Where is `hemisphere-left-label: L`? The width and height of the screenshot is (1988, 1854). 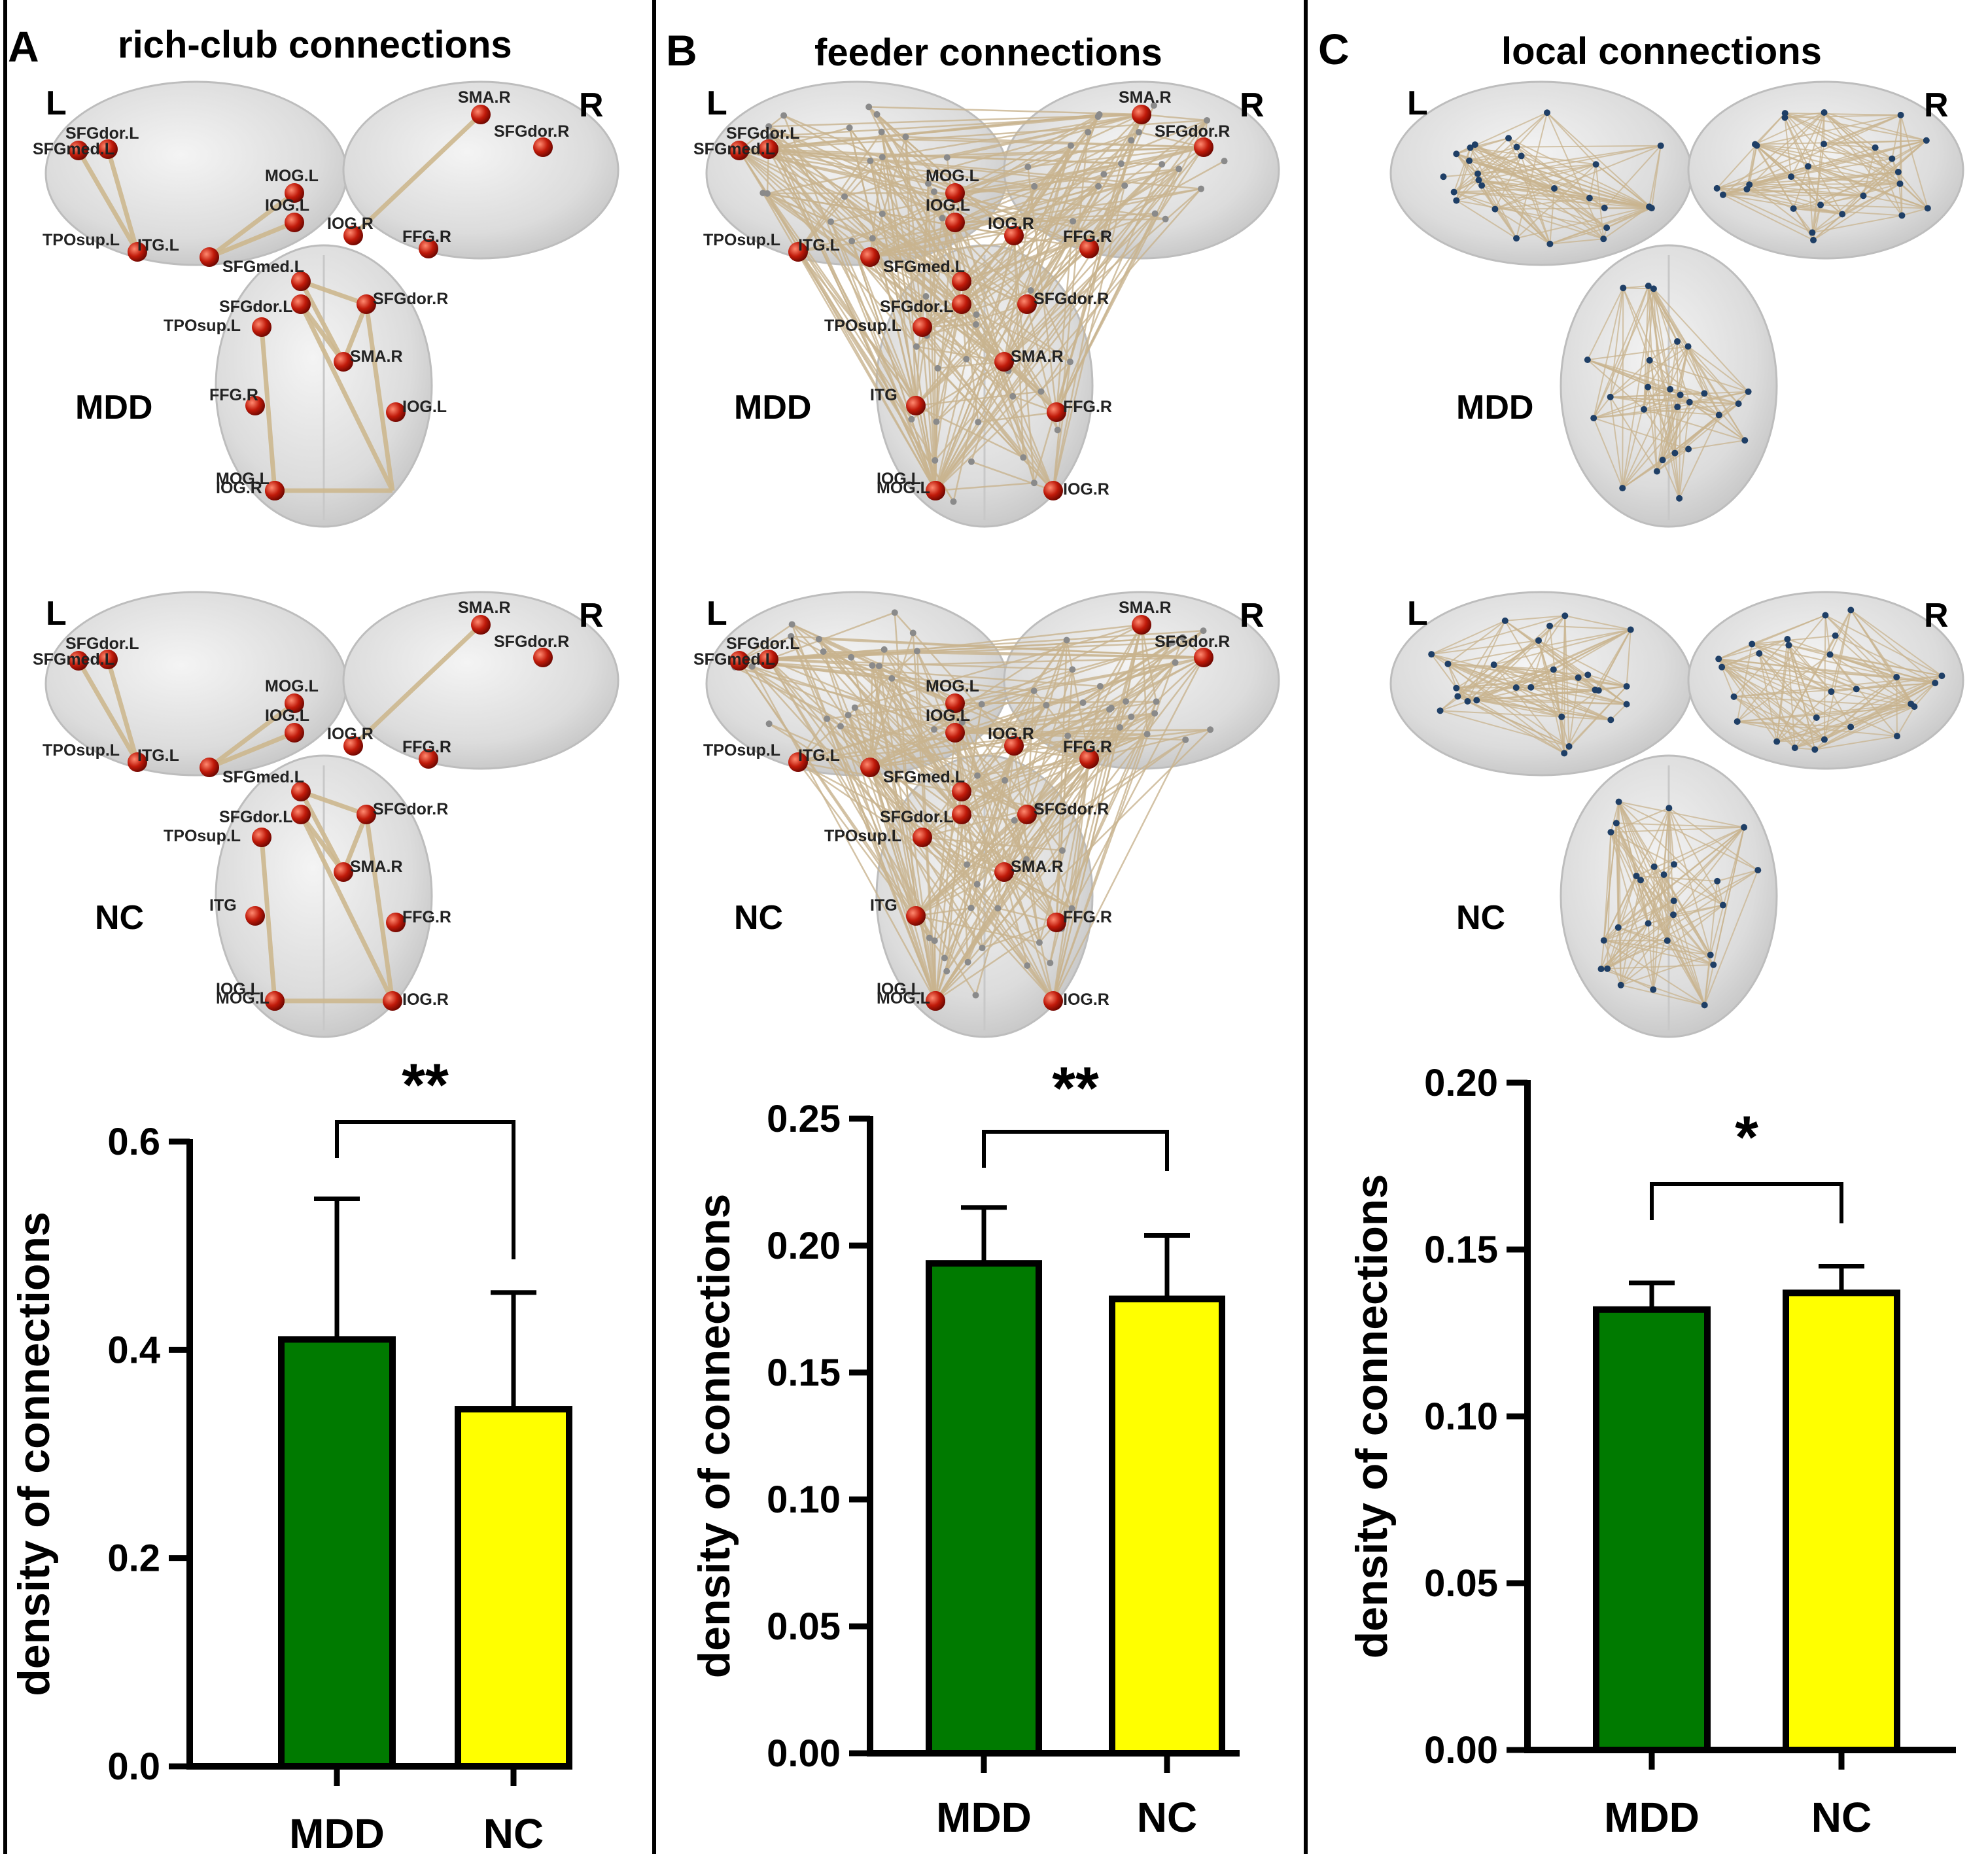
hemisphere-left-label: L is located at coordinates (717, 614).